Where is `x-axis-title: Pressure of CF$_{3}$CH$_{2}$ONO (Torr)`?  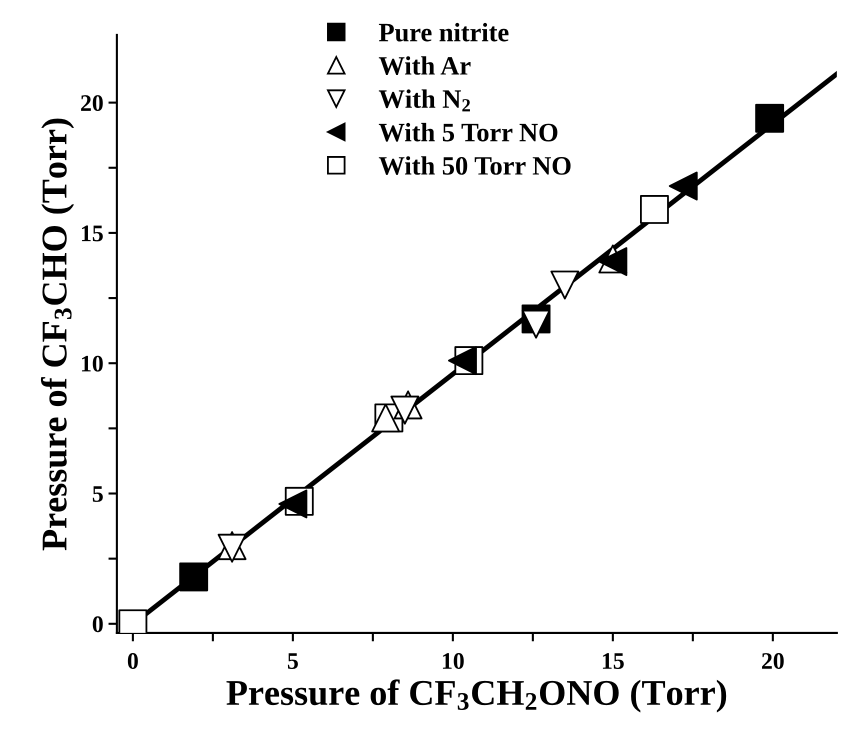
x-axis-title: Pressure of CF$_{3}$CH$_{2}$ONO (Torr) is located at coordinates (476, 695).